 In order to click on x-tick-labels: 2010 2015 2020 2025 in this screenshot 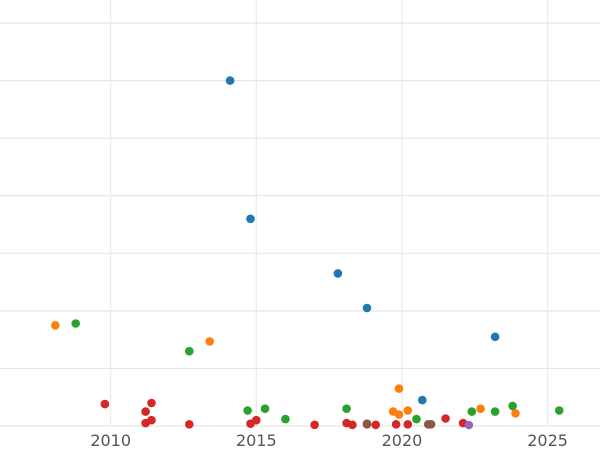, I will do `click(329, 440)`.